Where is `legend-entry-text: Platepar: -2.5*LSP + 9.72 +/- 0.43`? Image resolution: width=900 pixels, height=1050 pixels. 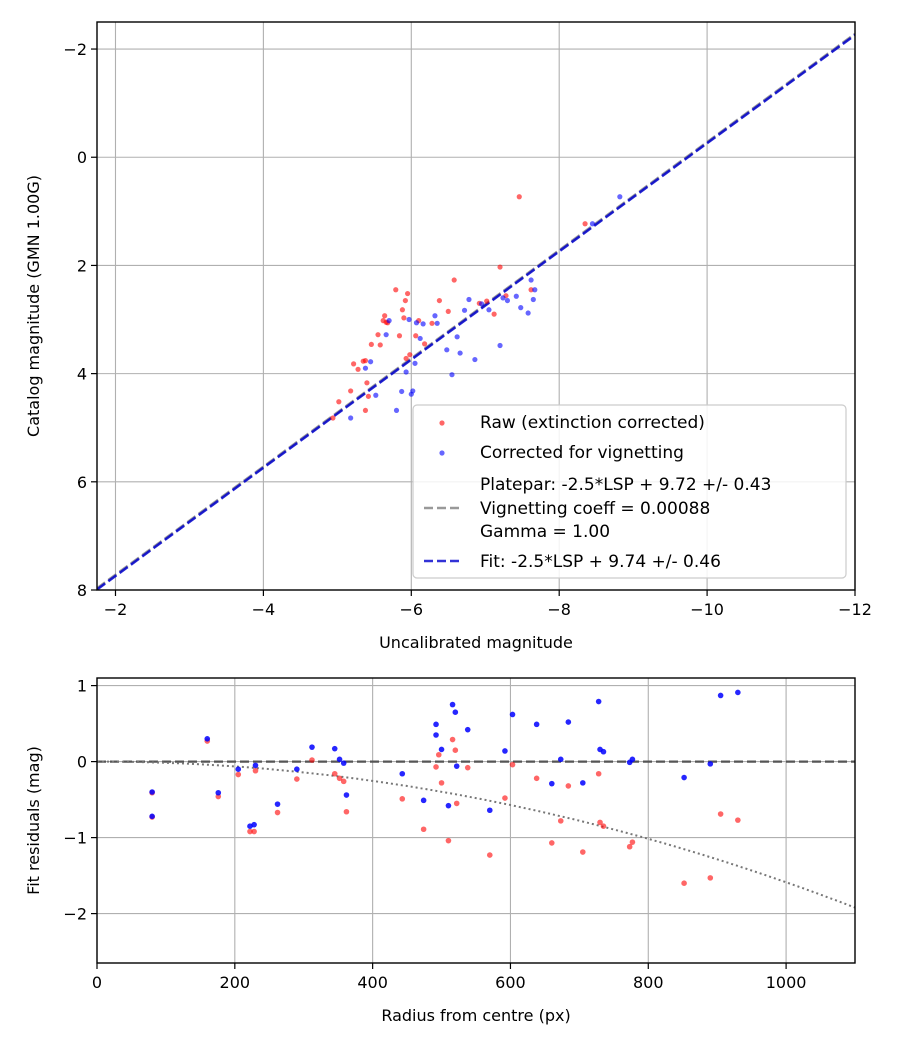
legend-entry-text: Platepar: -2.5*LSP + 9.72 +/- 0.43 is located at coordinates (625, 485).